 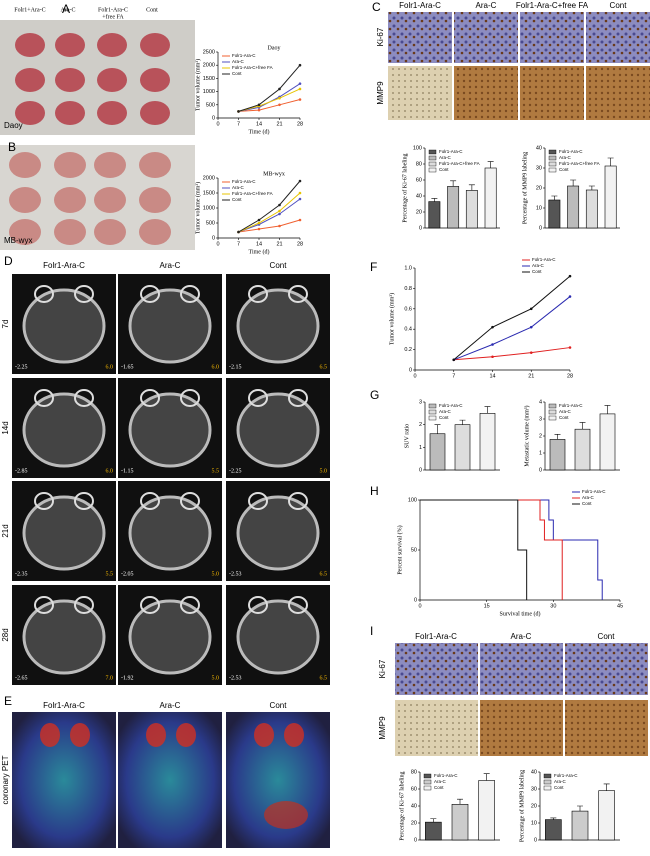 I want to click on y-axis-label: Tumor volume (mm³), so click(x=391, y=319).